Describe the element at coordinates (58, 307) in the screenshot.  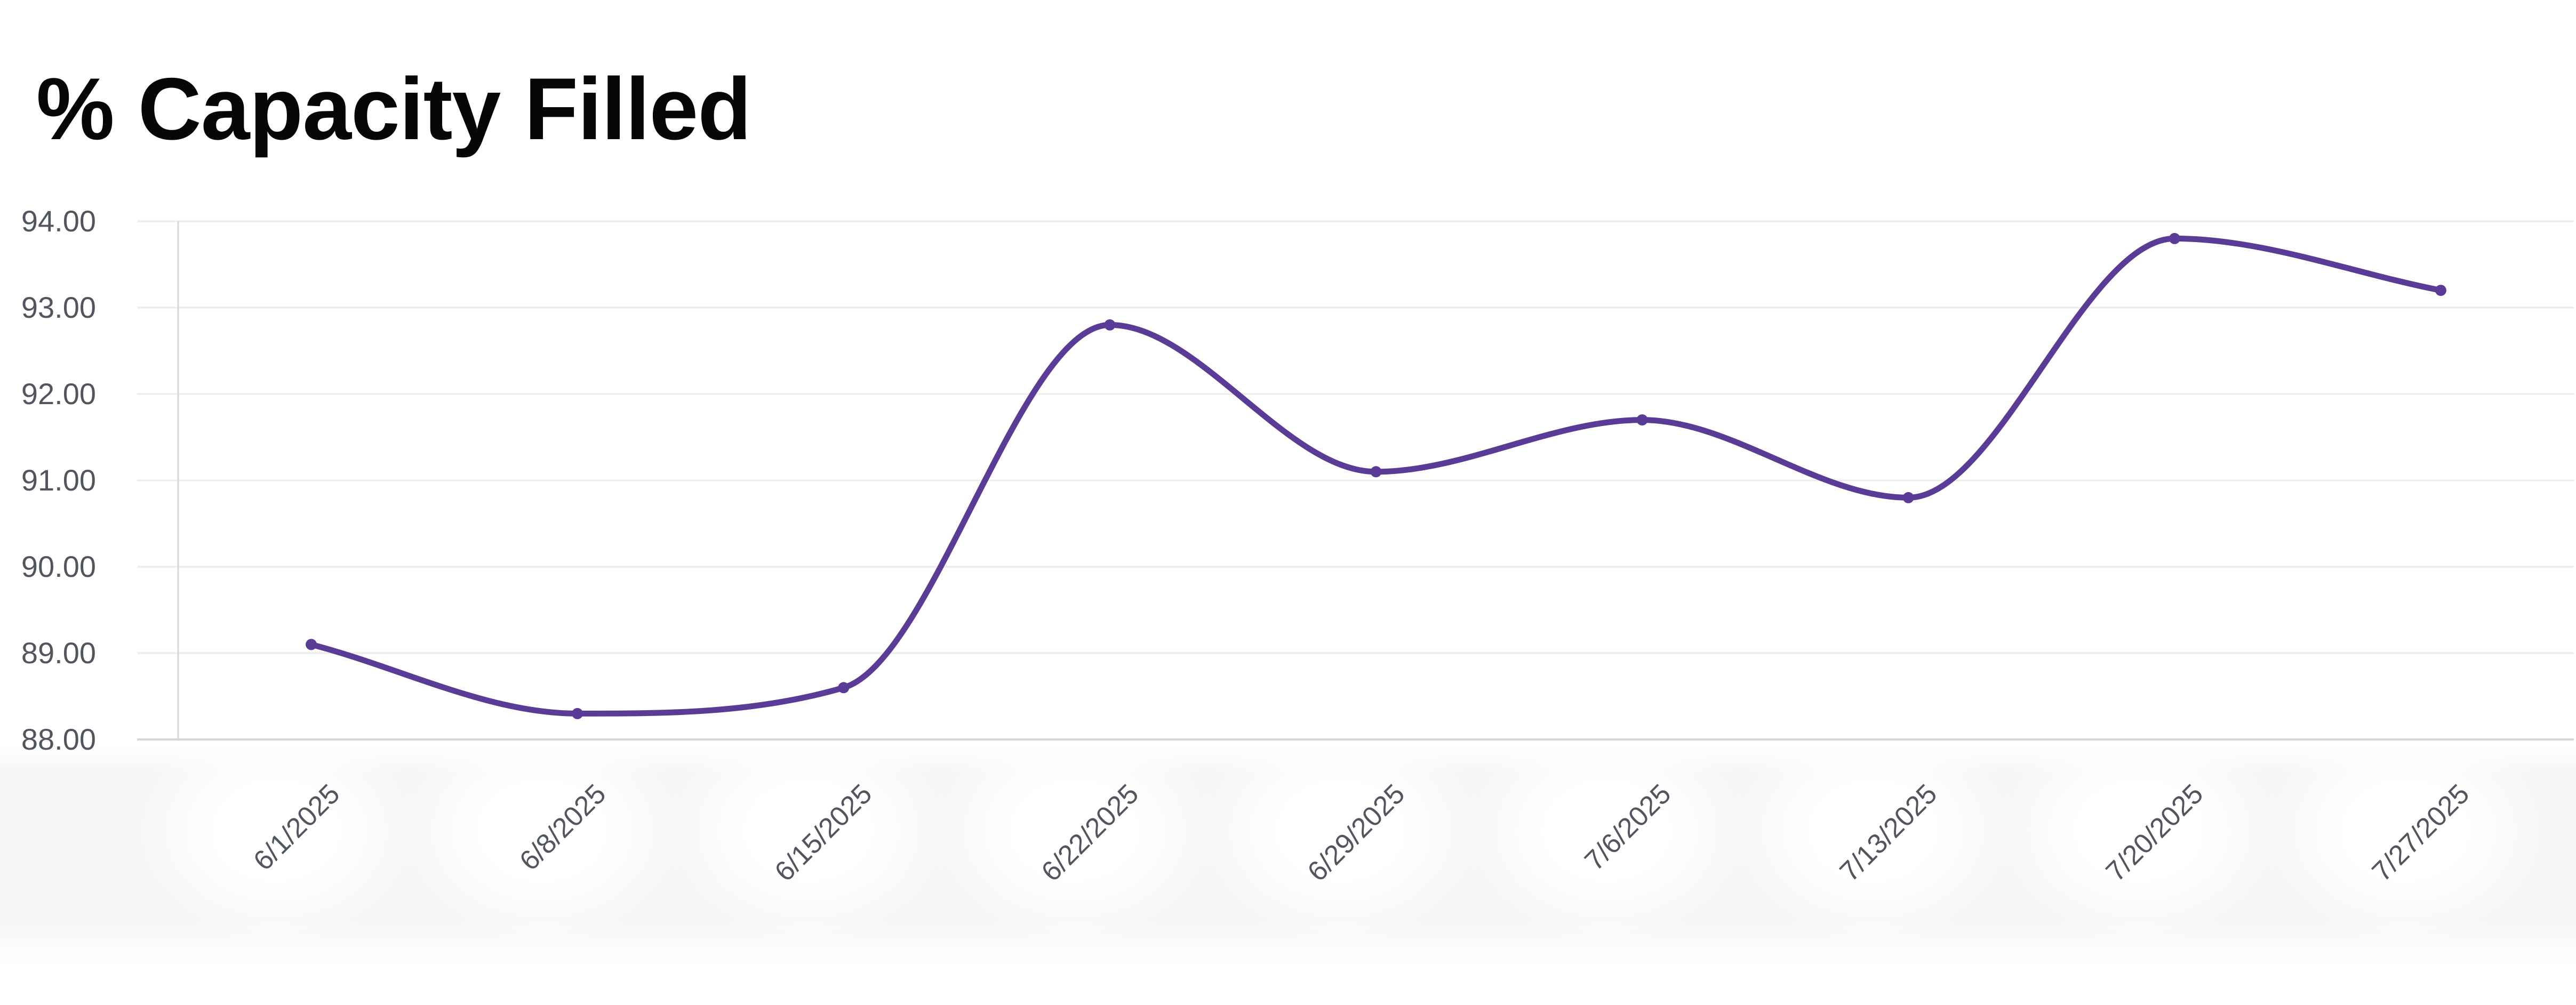
I see `y-tick-label: 93.00` at that location.